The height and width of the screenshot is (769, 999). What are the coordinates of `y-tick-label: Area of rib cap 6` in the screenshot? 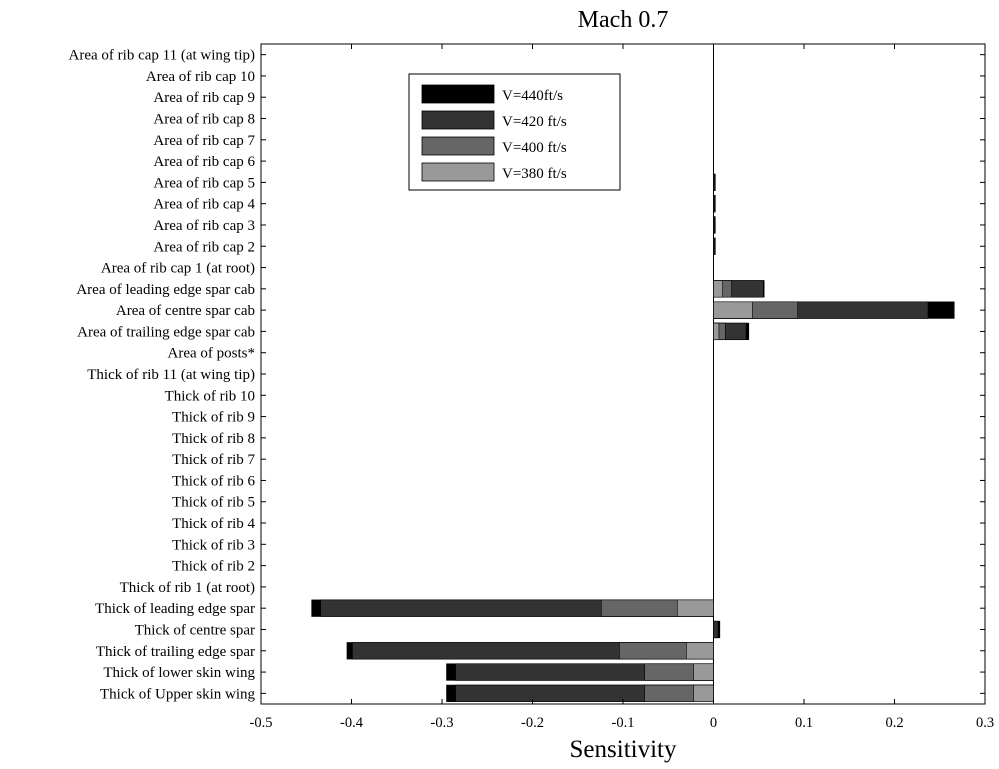 It's located at (204, 162).